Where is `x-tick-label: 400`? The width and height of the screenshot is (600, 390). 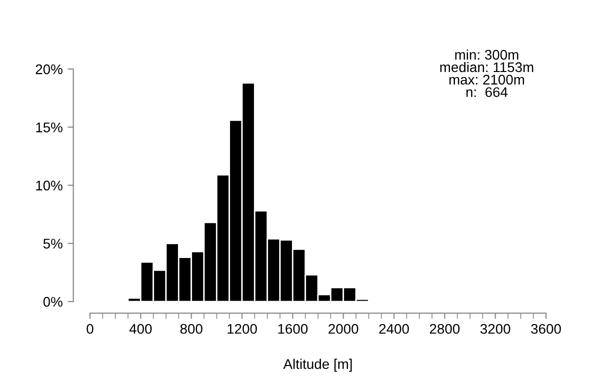 x-tick-label: 400 is located at coordinates (140, 329).